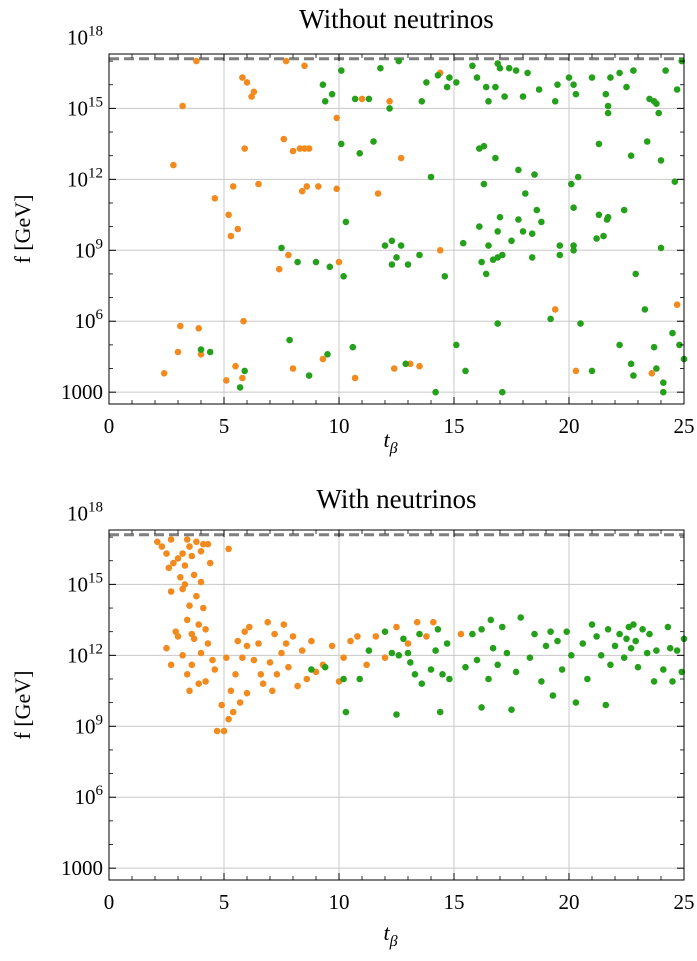 This screenshot has height=961, width=697. Describe the element at coordinates (109, 426) in the screenshot. I see `x-tick-label: 0` at that location.